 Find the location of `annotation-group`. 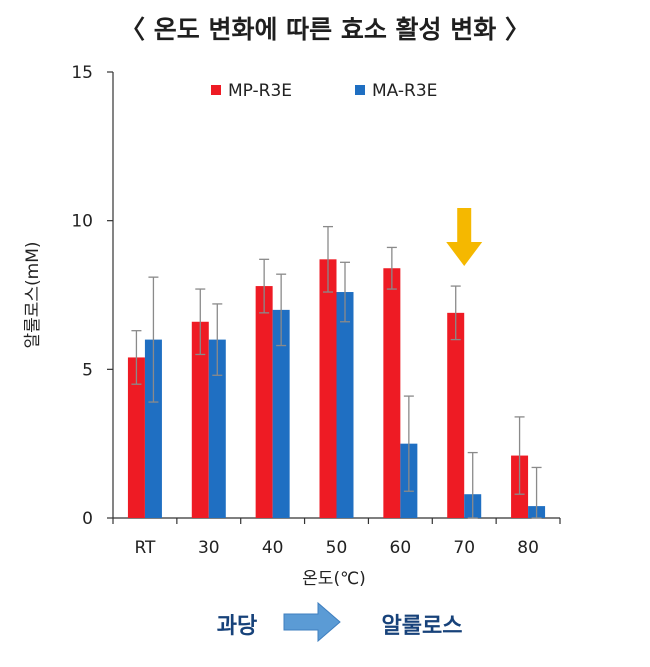

annotation-group is located at coordinates (464, 237).